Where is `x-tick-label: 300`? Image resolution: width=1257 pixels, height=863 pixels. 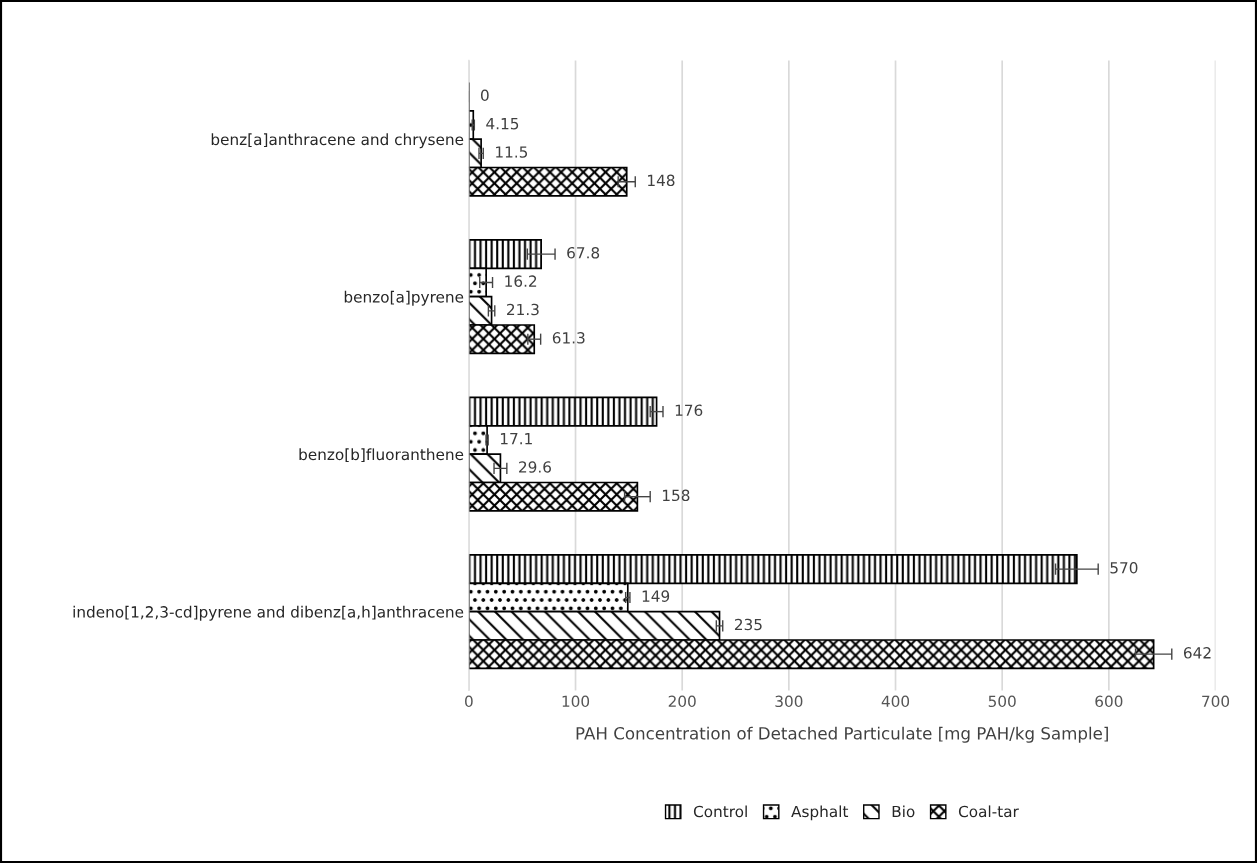
x-tick-label: 300 is located at coordinates (789, 701).